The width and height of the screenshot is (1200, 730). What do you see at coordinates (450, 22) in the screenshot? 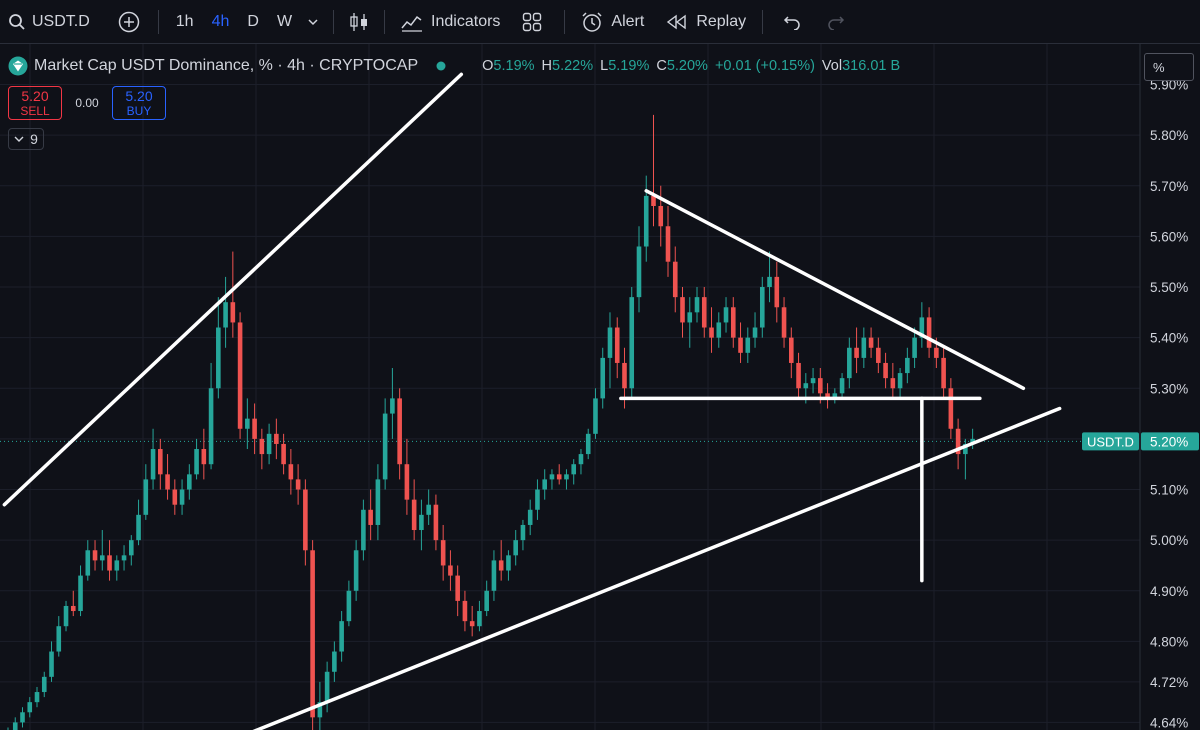
I see `indicators-button: Indicators` at bounding box center [450, 22].